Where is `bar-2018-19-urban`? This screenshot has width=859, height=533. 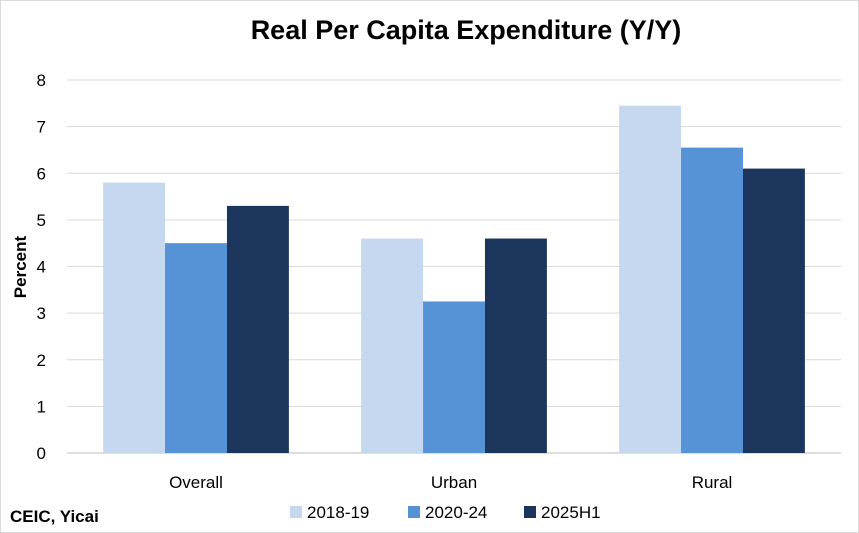
bar-2018-19-urban is located at coordinates (392, 345).